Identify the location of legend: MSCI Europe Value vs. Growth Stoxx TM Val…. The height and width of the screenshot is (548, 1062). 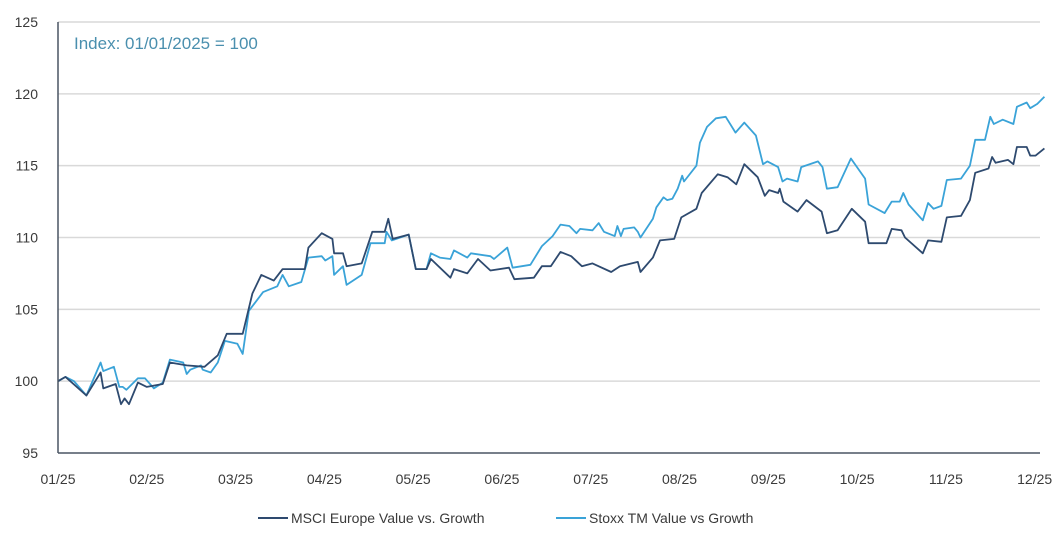
(505, 518).